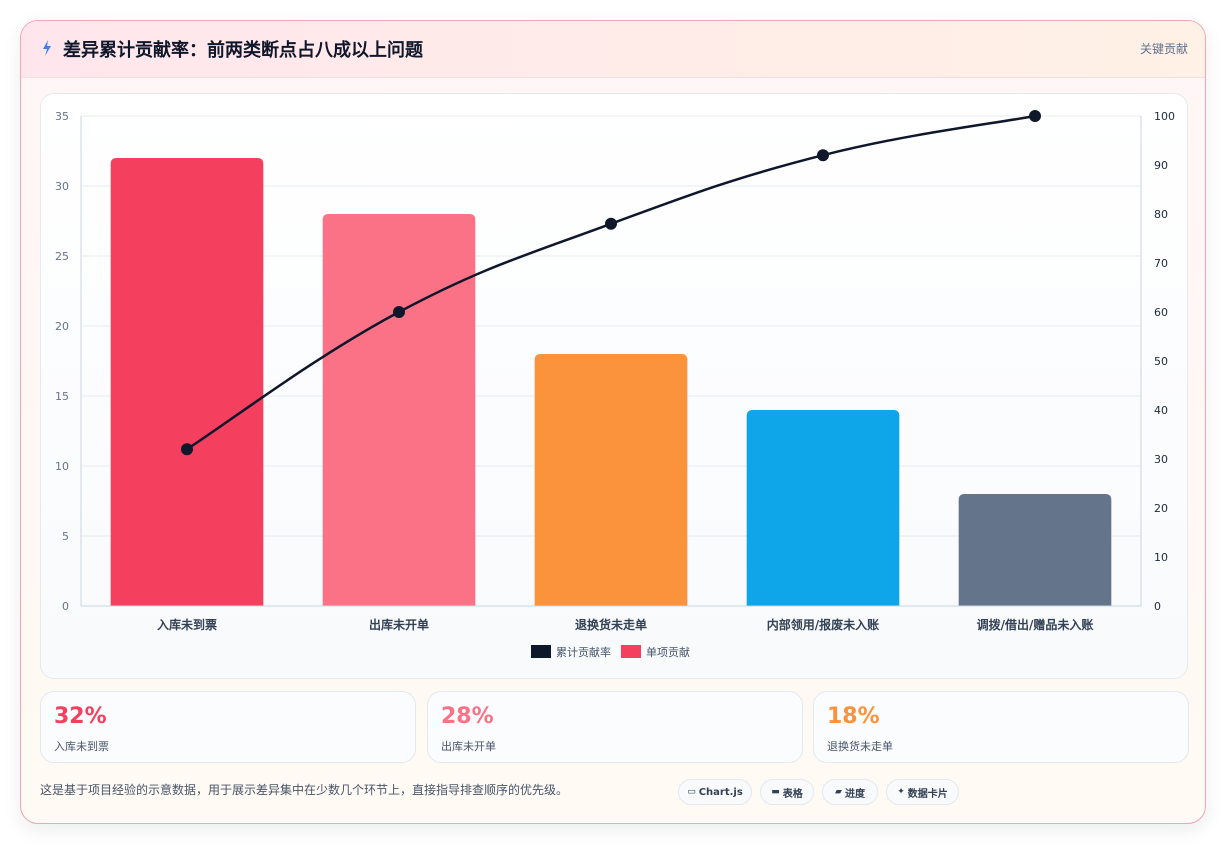  What do you see at coordinates (62, 466) in the screenshot?
I see `y-left-tick-label: 10` at bounding box center [62, 466].